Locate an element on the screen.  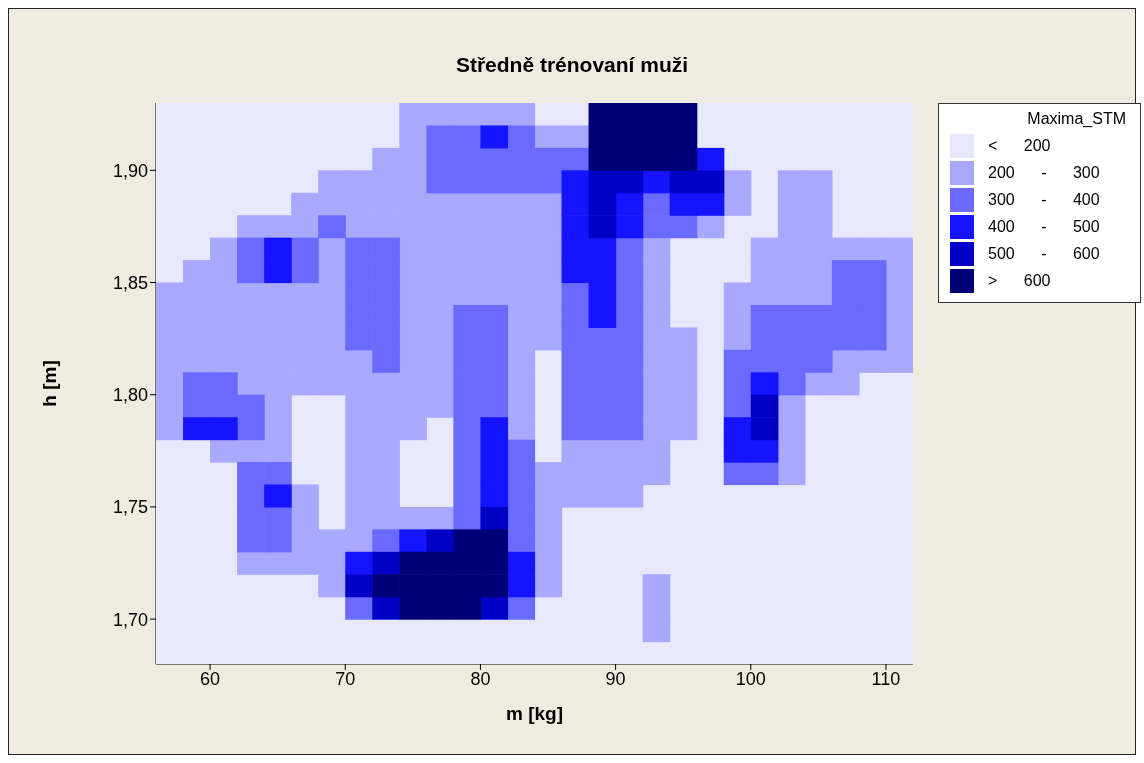
legend-label: 300 - 400 is located at coordinates (1044, 199).